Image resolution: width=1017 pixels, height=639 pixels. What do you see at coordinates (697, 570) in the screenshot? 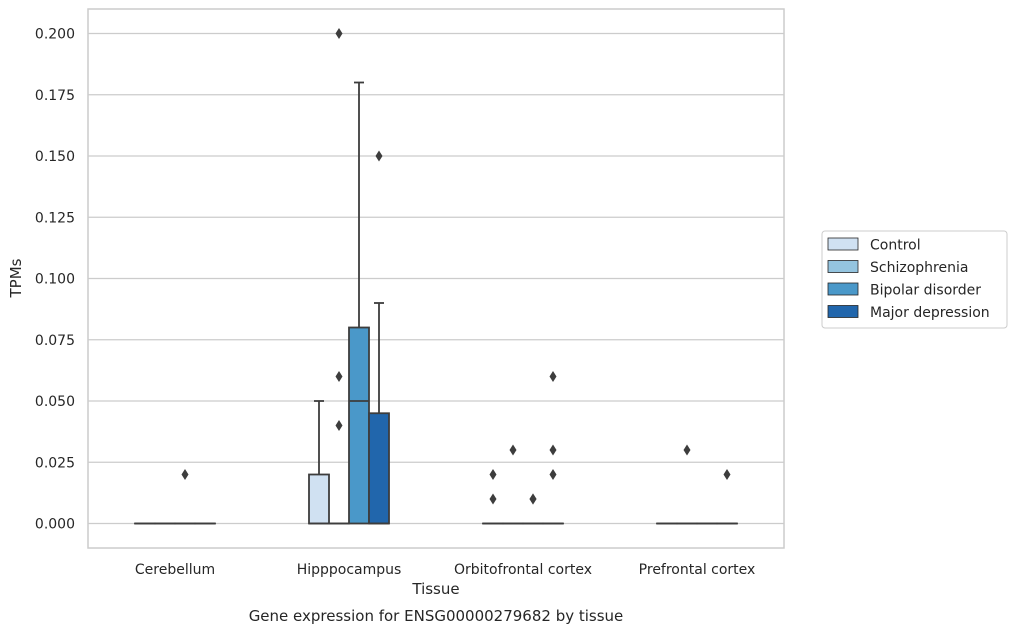
I see `x-tick-label: Prefrontal cortex` at bounding box center [697, 570].